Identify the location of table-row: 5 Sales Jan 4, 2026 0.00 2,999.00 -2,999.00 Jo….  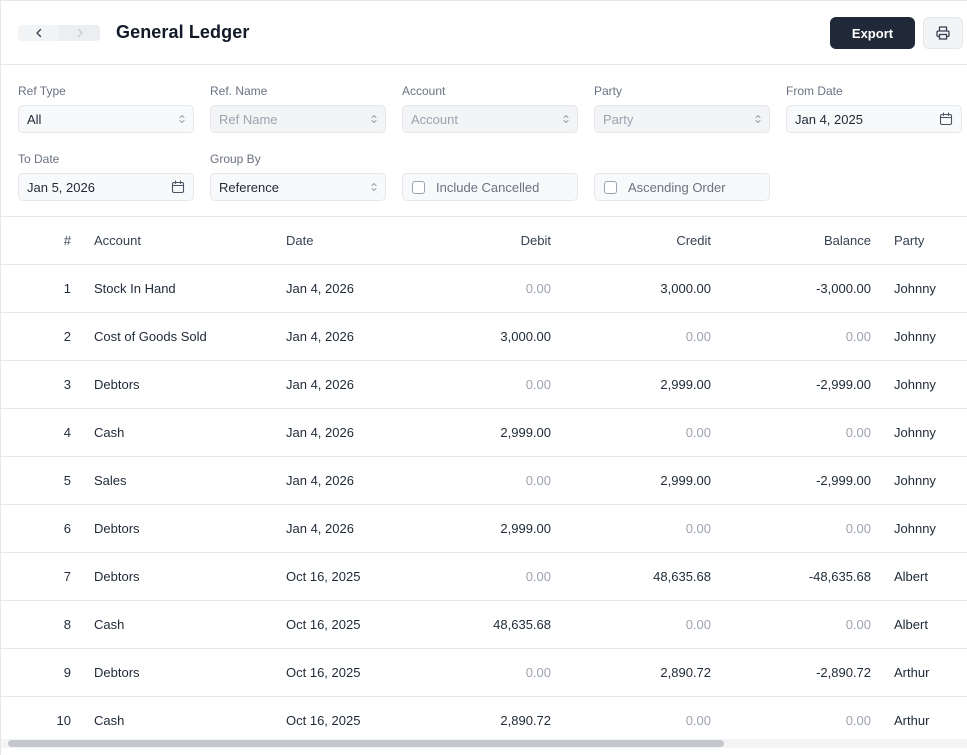
(484, 481).